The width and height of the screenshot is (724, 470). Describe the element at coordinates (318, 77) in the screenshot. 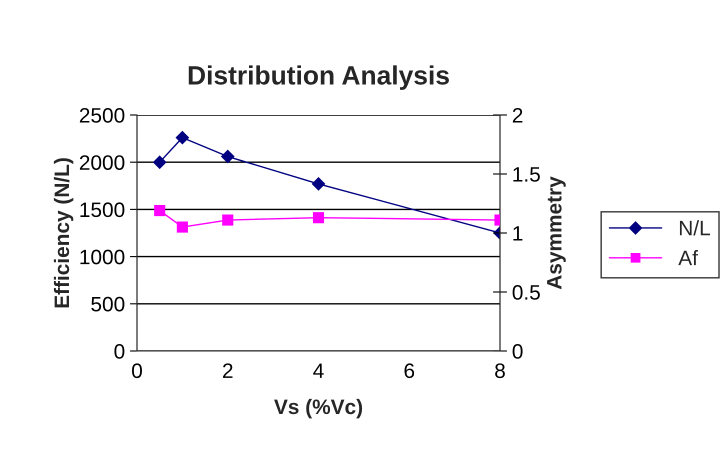

I see `chart-title: Distribution Analysis` at that location.